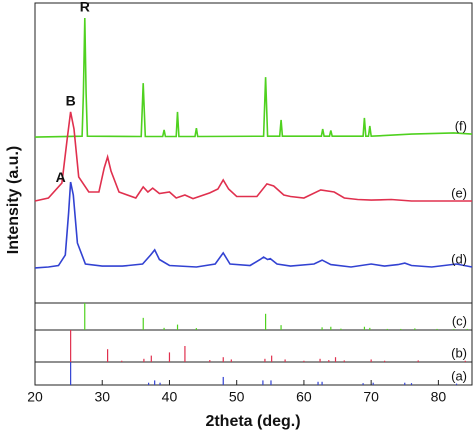 This screenshot has height=433, width=474. Describe the element at coordinates (459, 352) in the screenshot. I see `pattern-label: (b)` at that location.